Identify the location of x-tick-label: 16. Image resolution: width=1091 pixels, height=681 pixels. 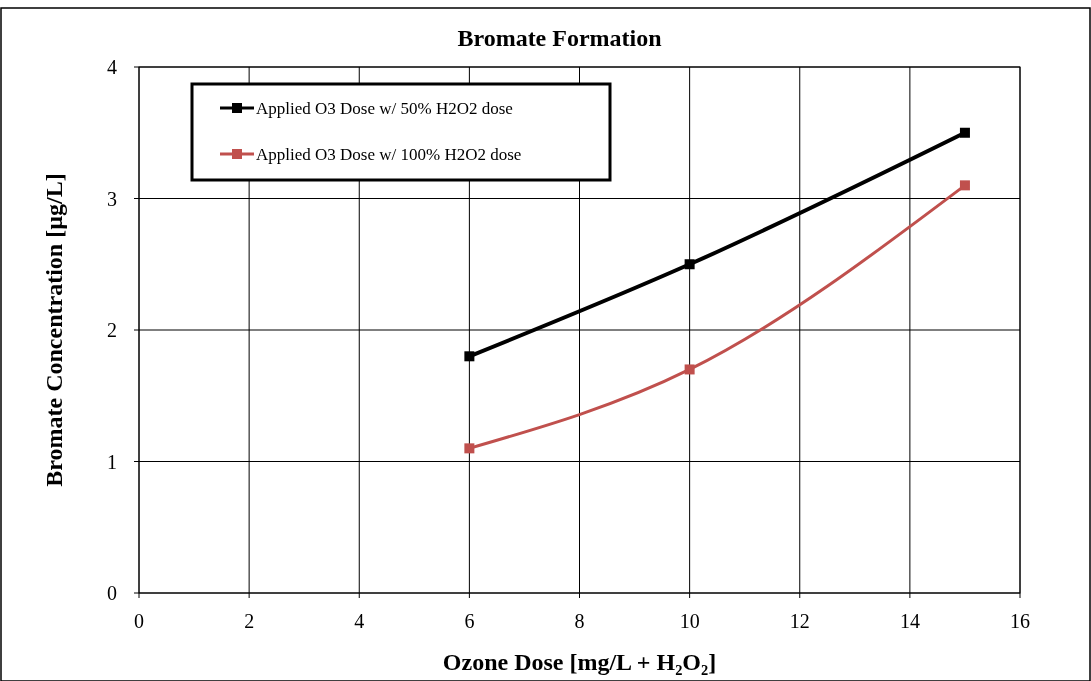
(1020, 621).